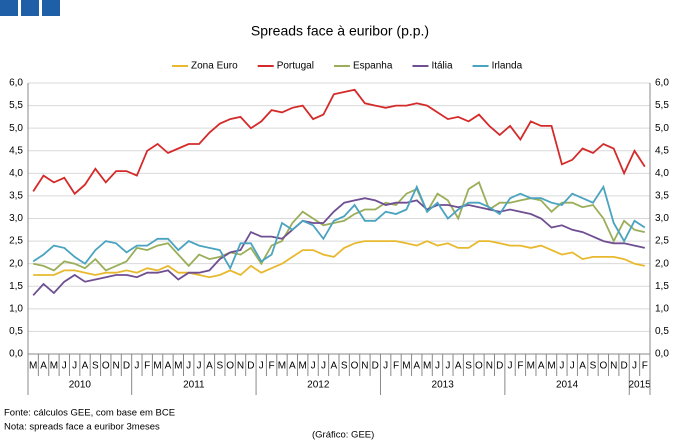 The image size is (680, 445). Describe the element at coordinates (343, 435) in the screenshot. I see `credit: (Gráfico: GEE)` at that location.